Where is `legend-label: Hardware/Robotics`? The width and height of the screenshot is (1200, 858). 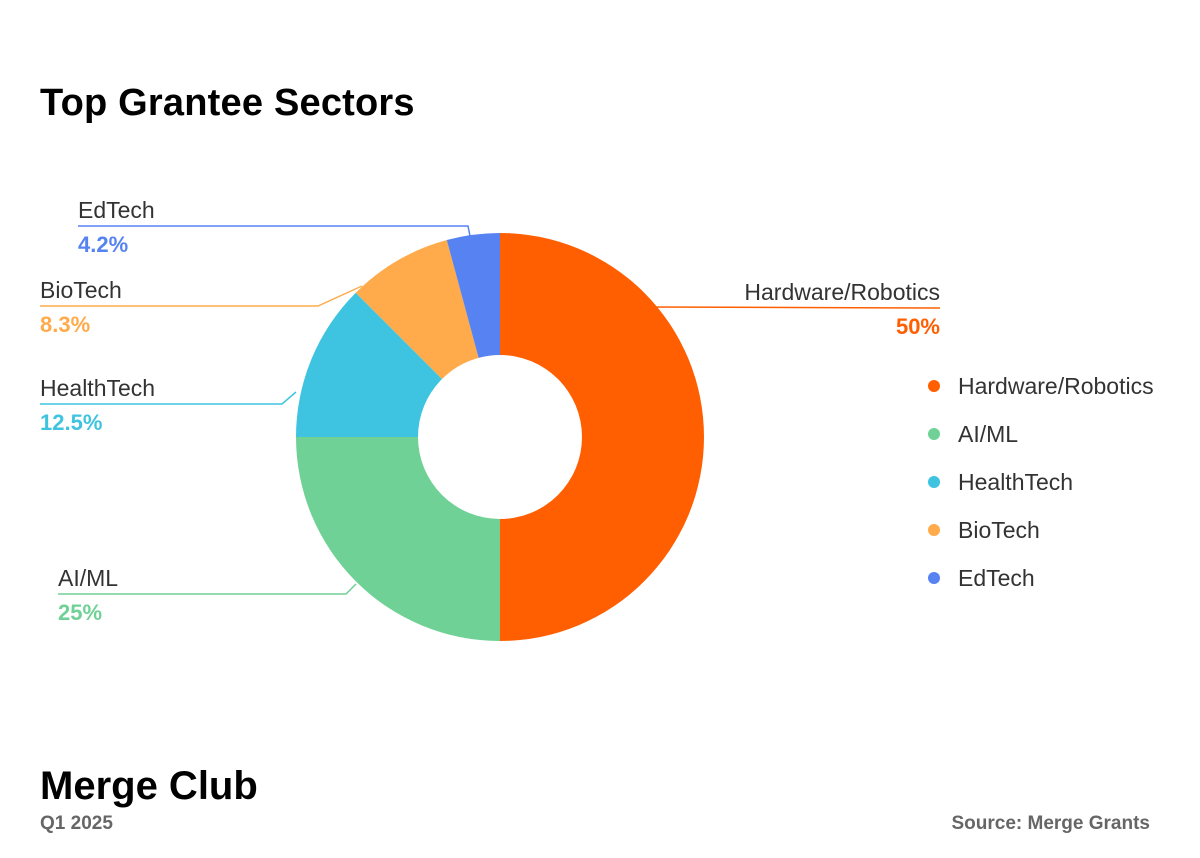 legend-label: Hardware/Robotics is located at coordinates (1056, 385).